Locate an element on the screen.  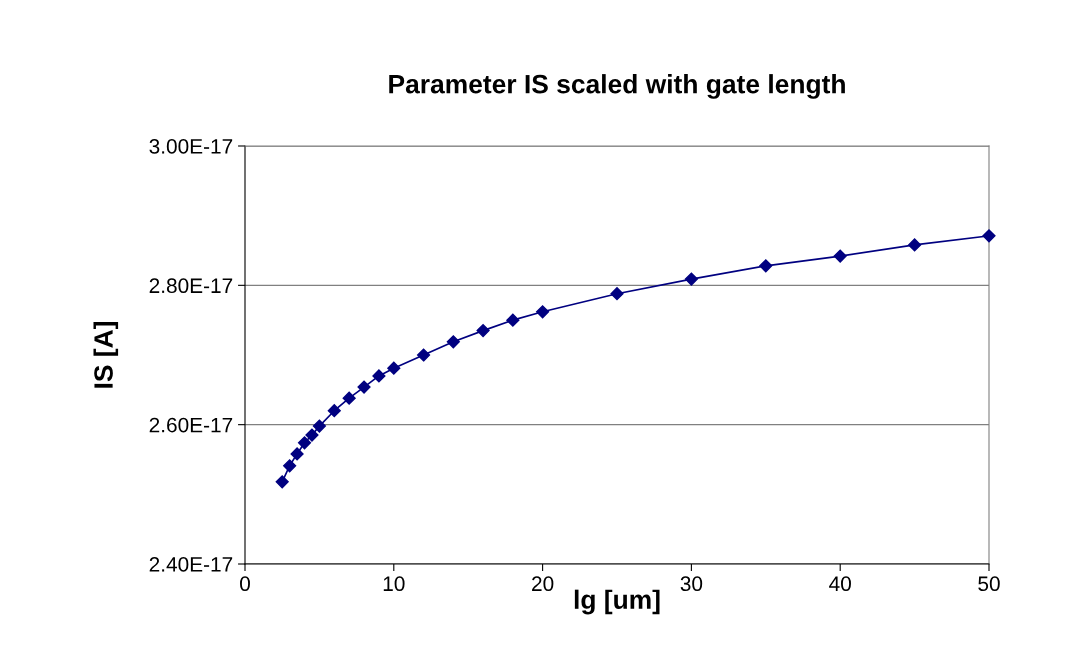
x-tick-label: 50 is located at coordinates (989, 584).